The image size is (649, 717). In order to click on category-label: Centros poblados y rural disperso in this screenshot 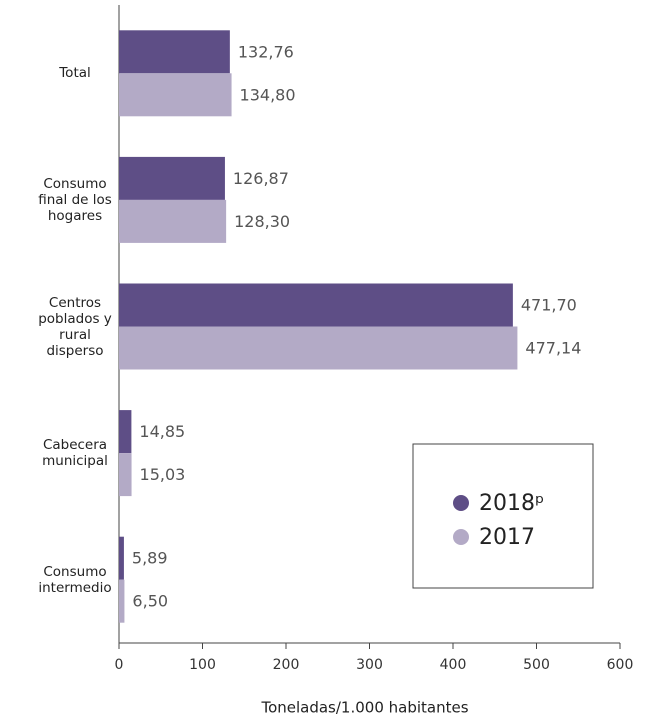, I will do `click(75, 326)`.